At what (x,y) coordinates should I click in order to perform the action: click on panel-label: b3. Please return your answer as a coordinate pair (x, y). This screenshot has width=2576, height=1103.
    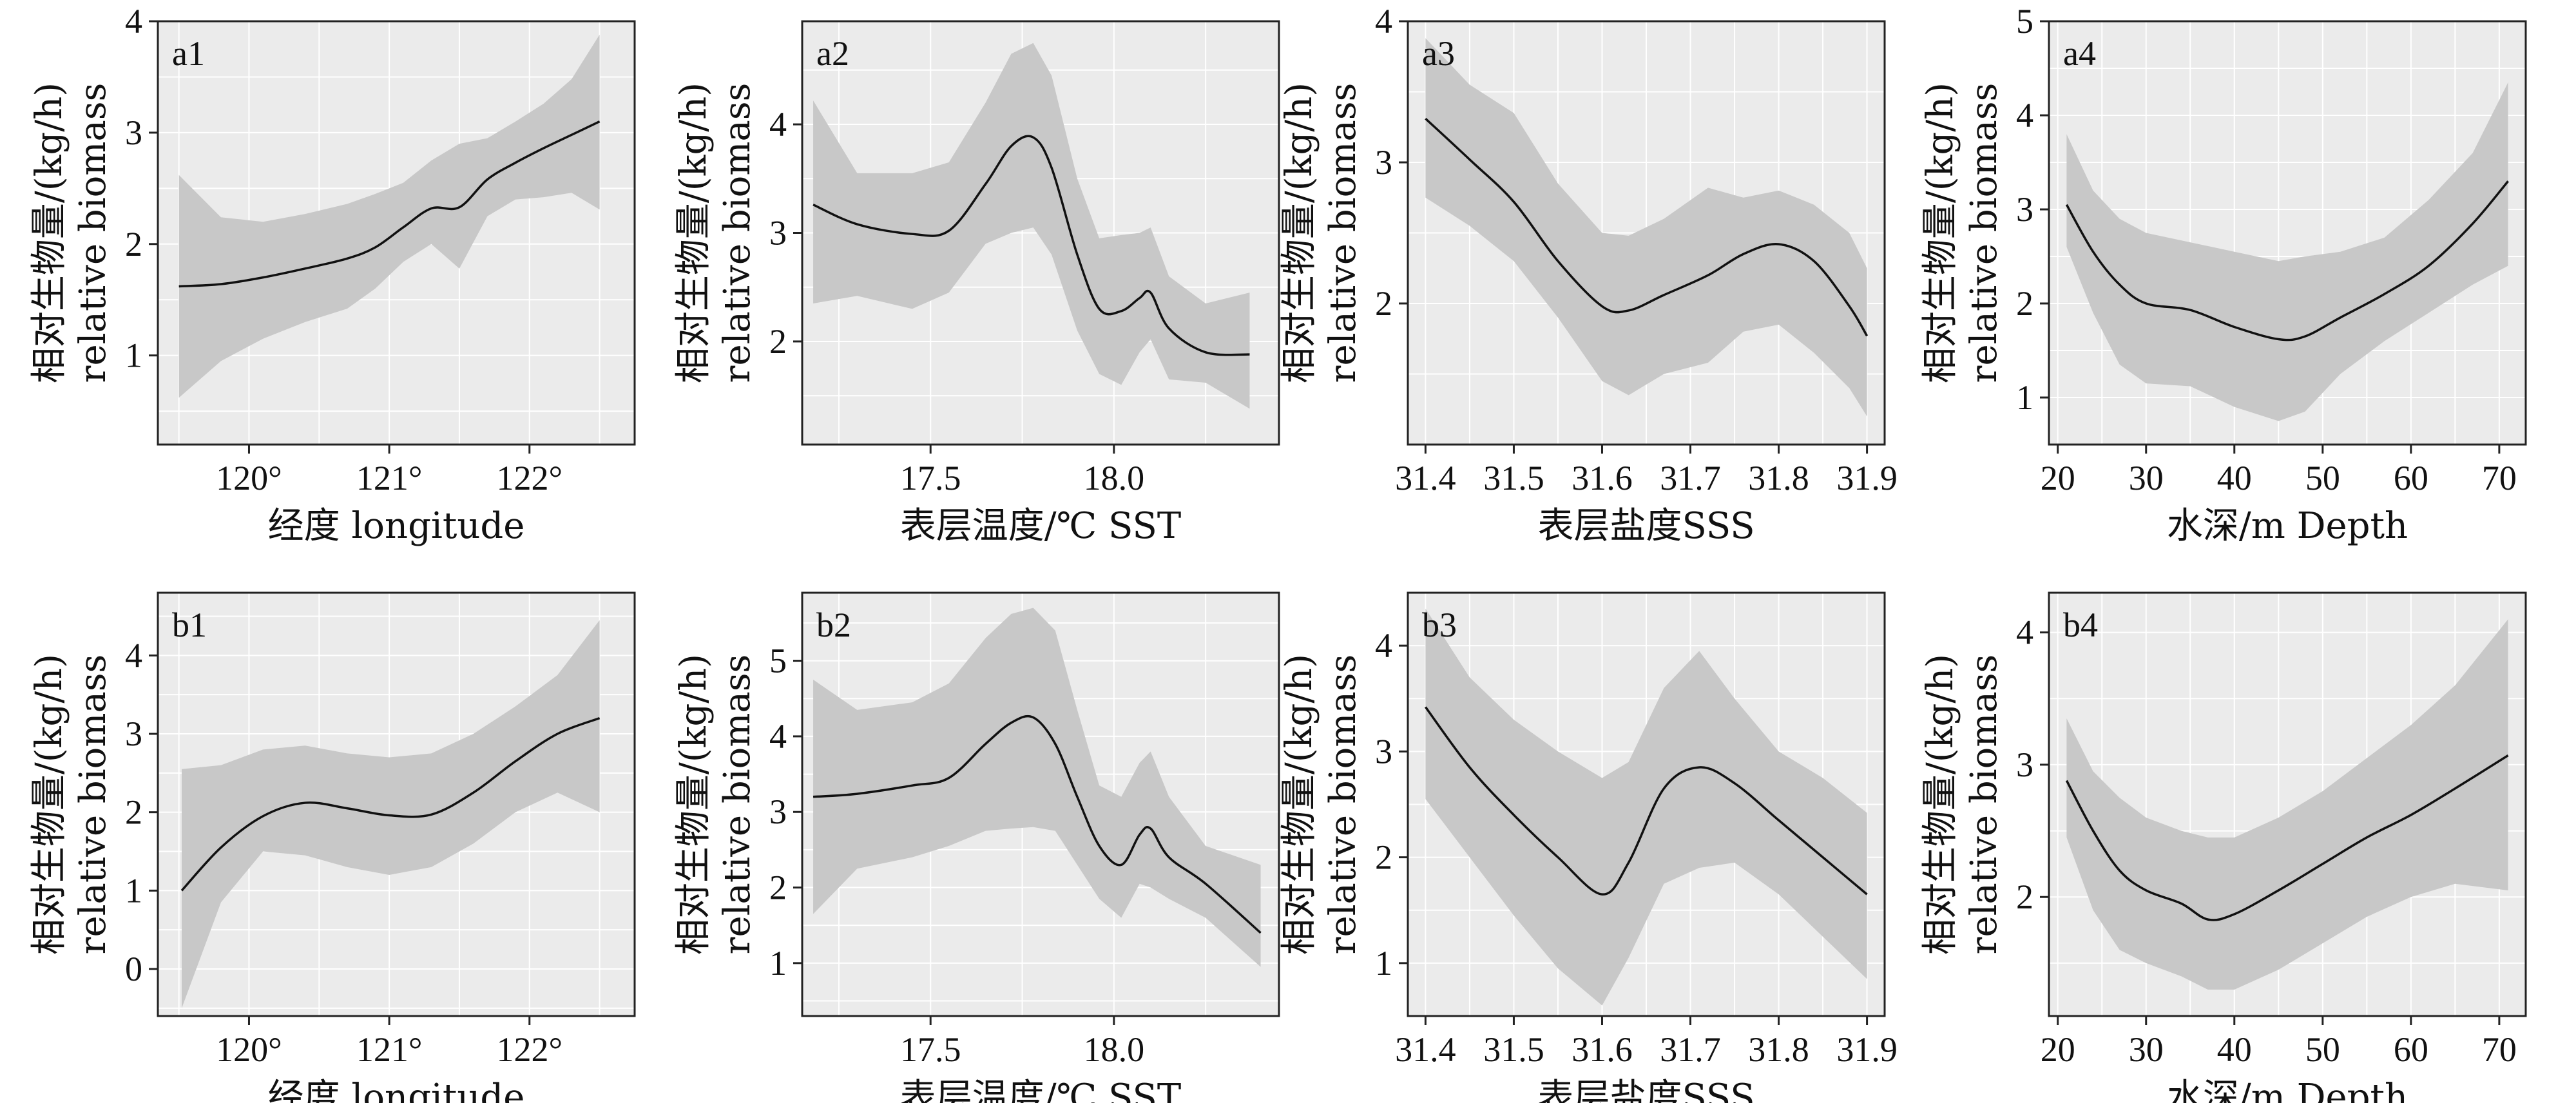
    Looking at the image, I should click on (1440, 625).